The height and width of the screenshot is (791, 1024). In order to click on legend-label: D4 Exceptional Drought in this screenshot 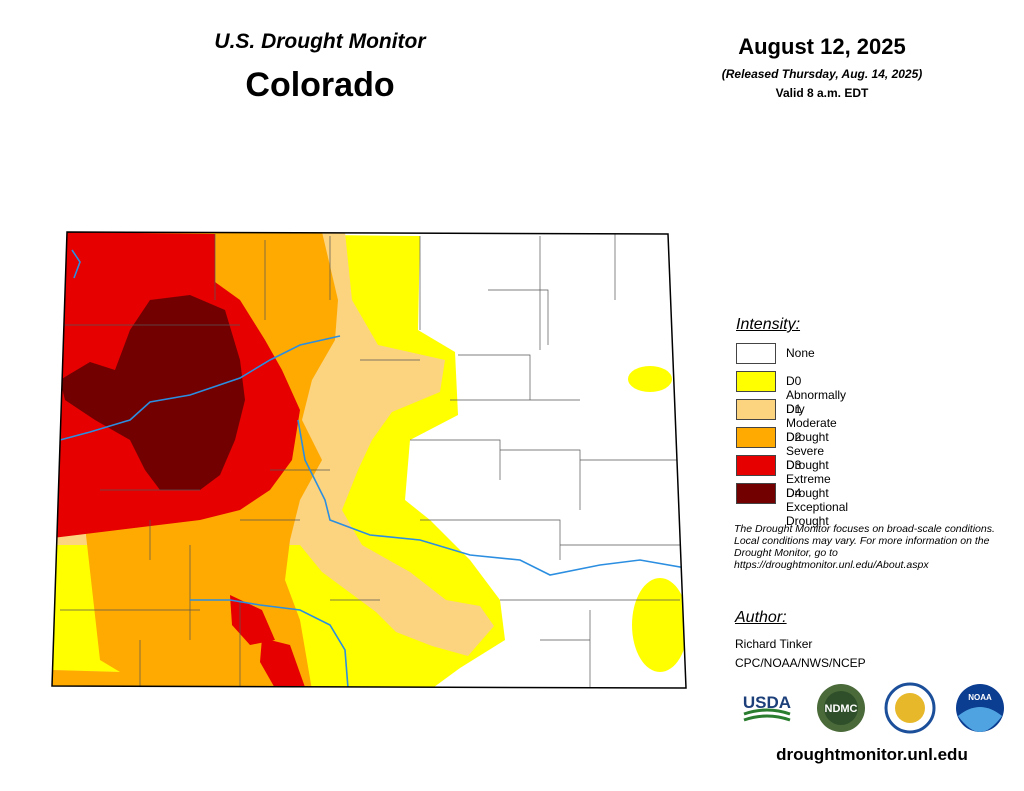, I will do `click(817, 507)`.